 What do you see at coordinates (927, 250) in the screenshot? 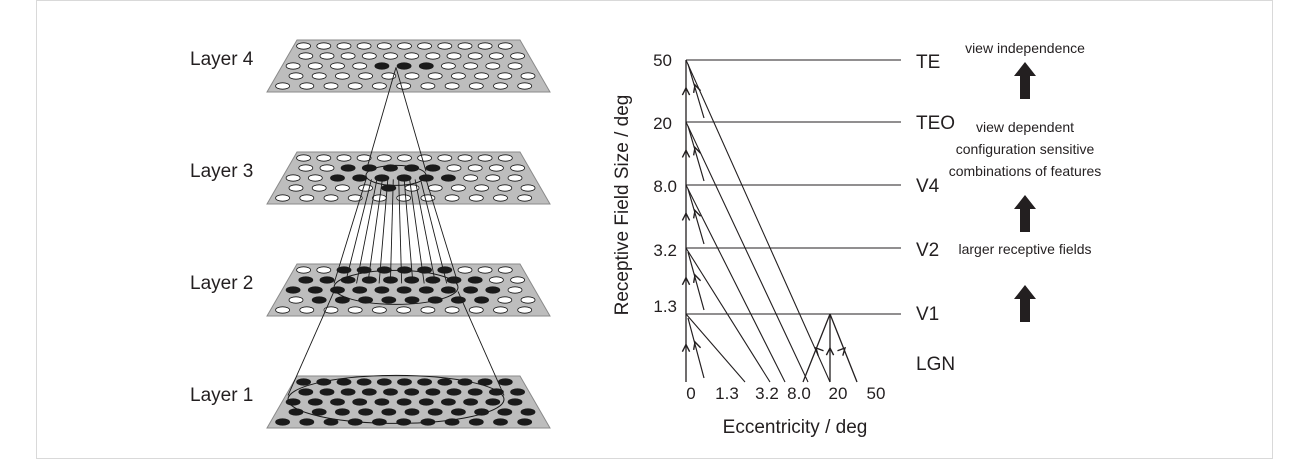
I see `area-v2-label: V2` at bounding box center [927, 250].